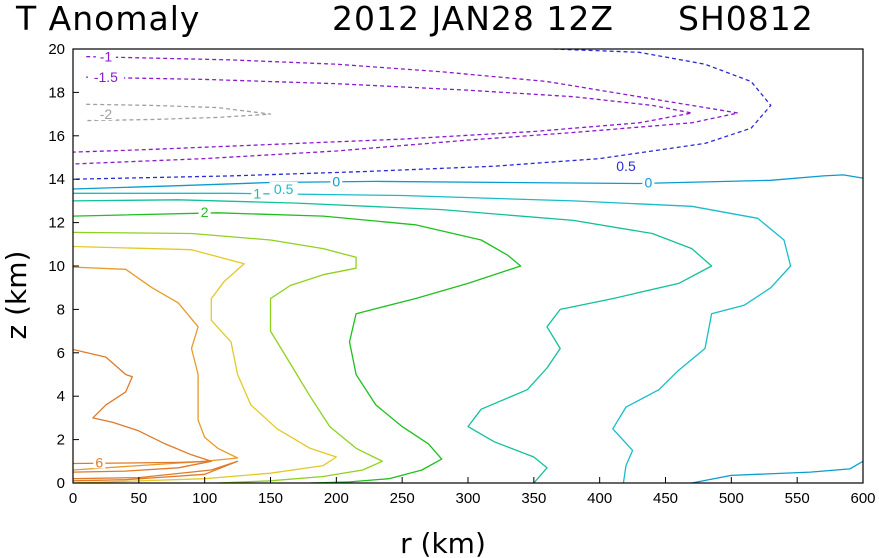  Describe the element at coordinates (599, 498) in the screenshot. I see `x-tick-label: 400` at that location.